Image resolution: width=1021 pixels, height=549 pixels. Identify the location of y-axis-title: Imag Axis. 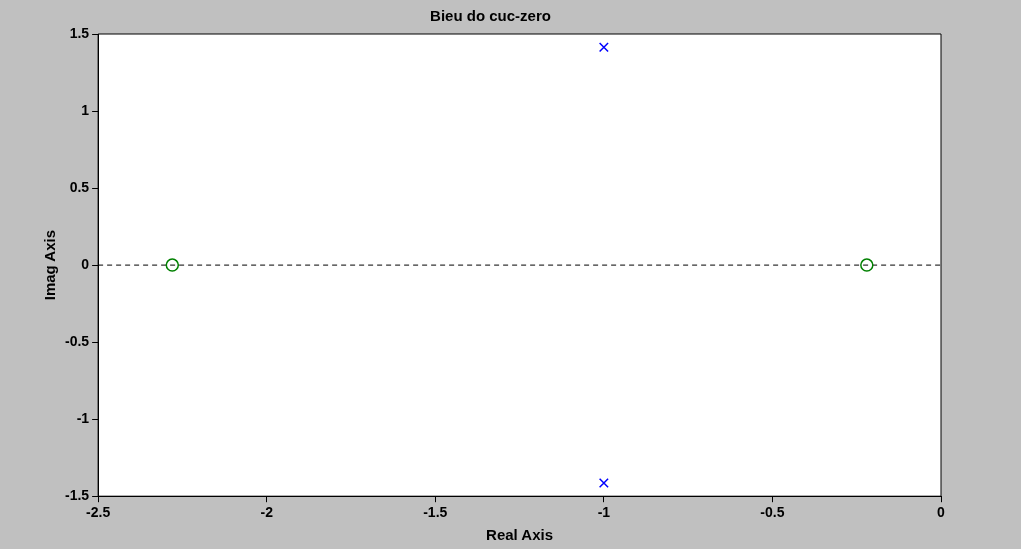
(50, 265).